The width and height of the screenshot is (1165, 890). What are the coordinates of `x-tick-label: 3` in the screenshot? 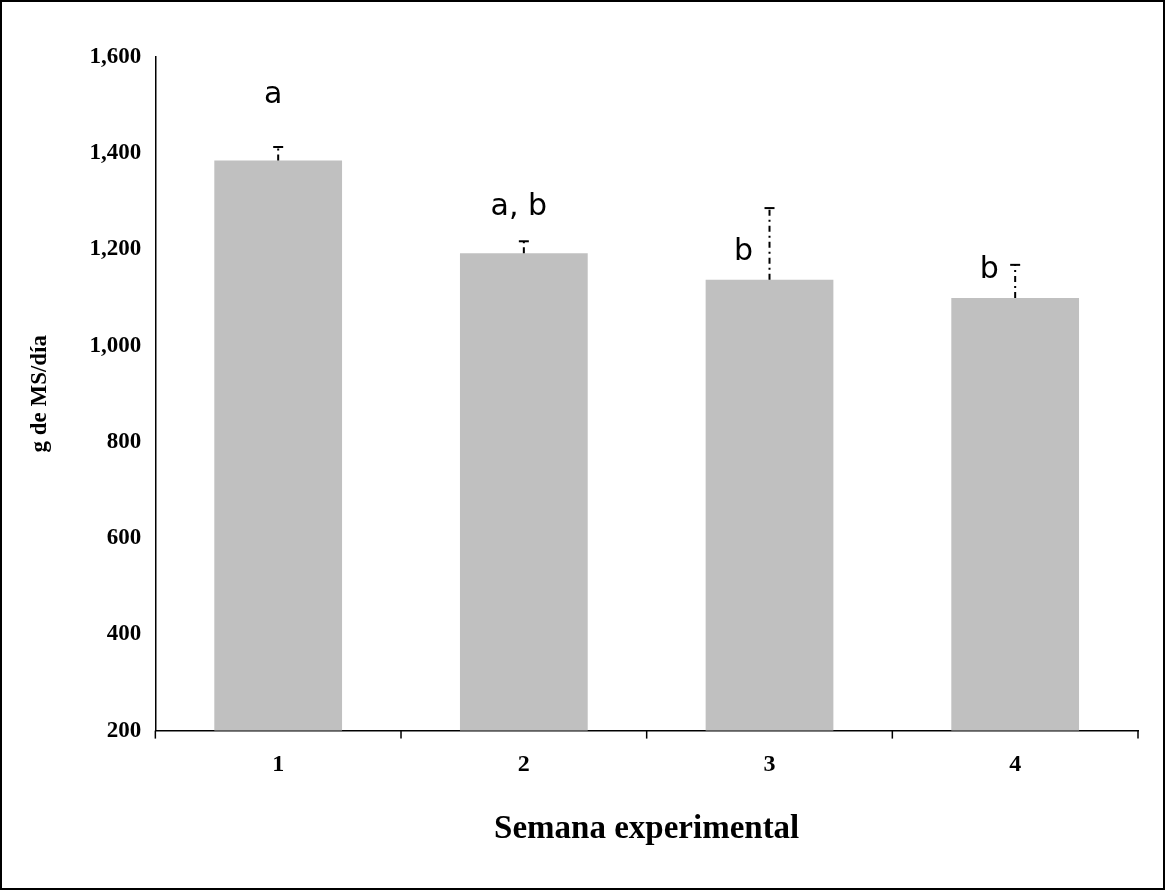 It's located at (769, 763).